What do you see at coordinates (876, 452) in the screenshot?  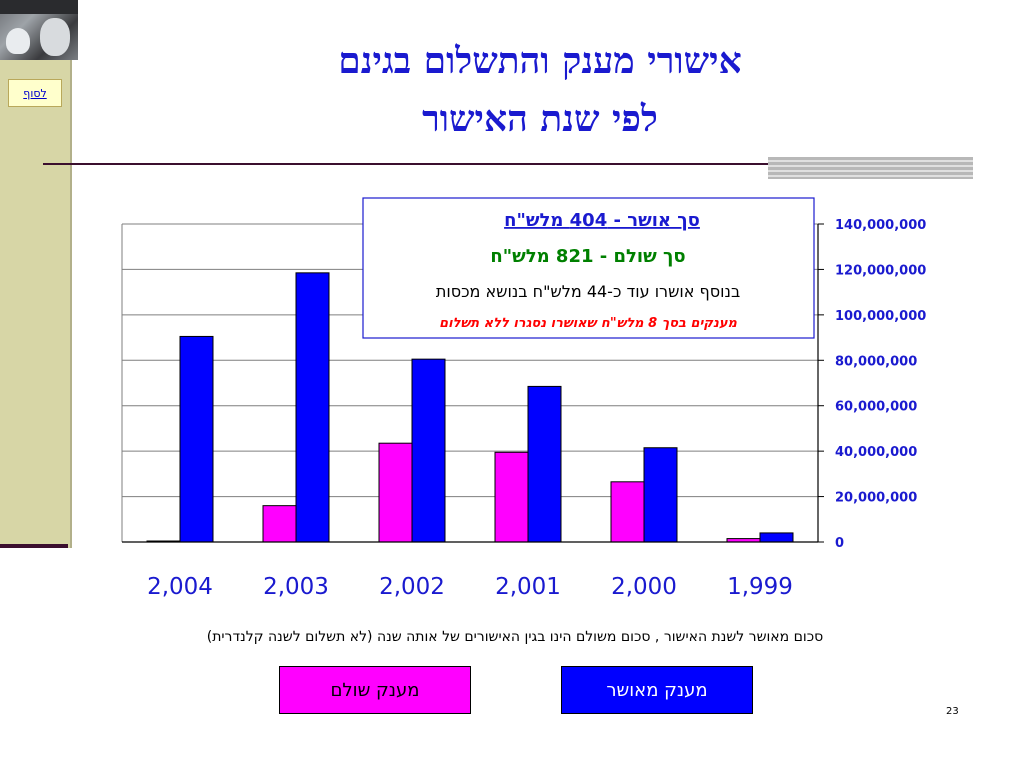 I see `y-tick-label: 40,000,000` at bounding box center [876, 452].